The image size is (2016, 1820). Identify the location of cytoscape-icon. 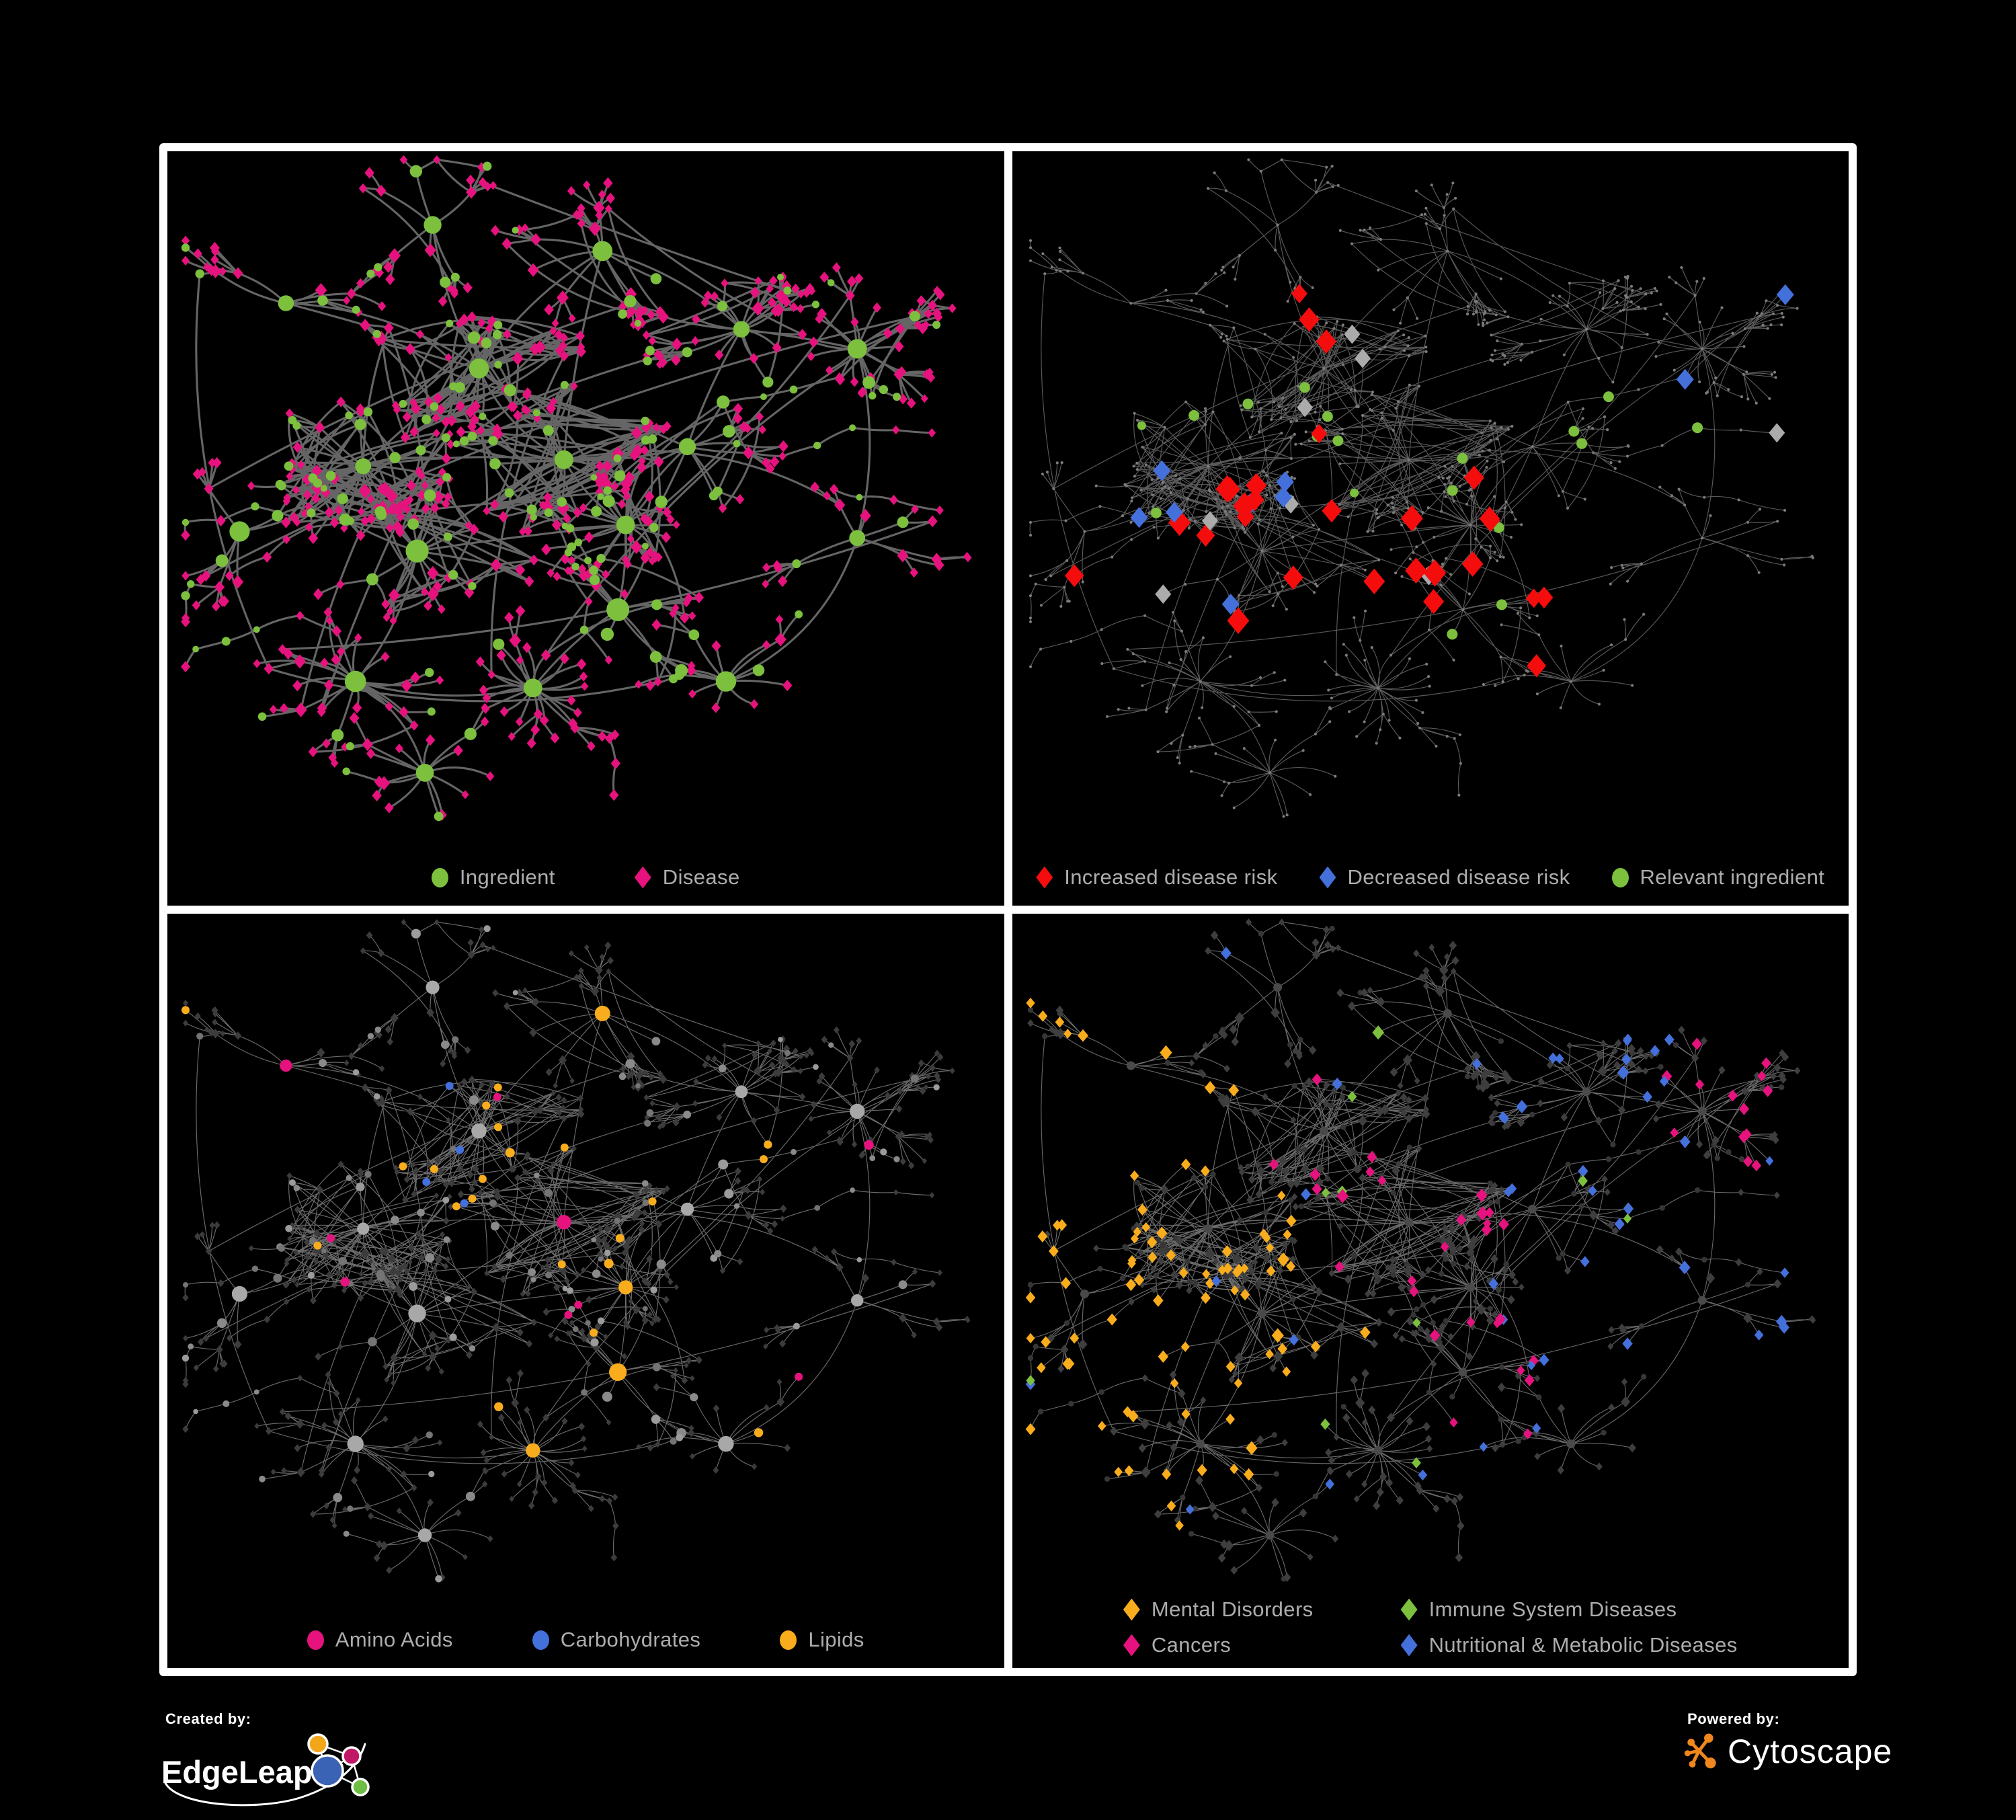
(1700, 1751).